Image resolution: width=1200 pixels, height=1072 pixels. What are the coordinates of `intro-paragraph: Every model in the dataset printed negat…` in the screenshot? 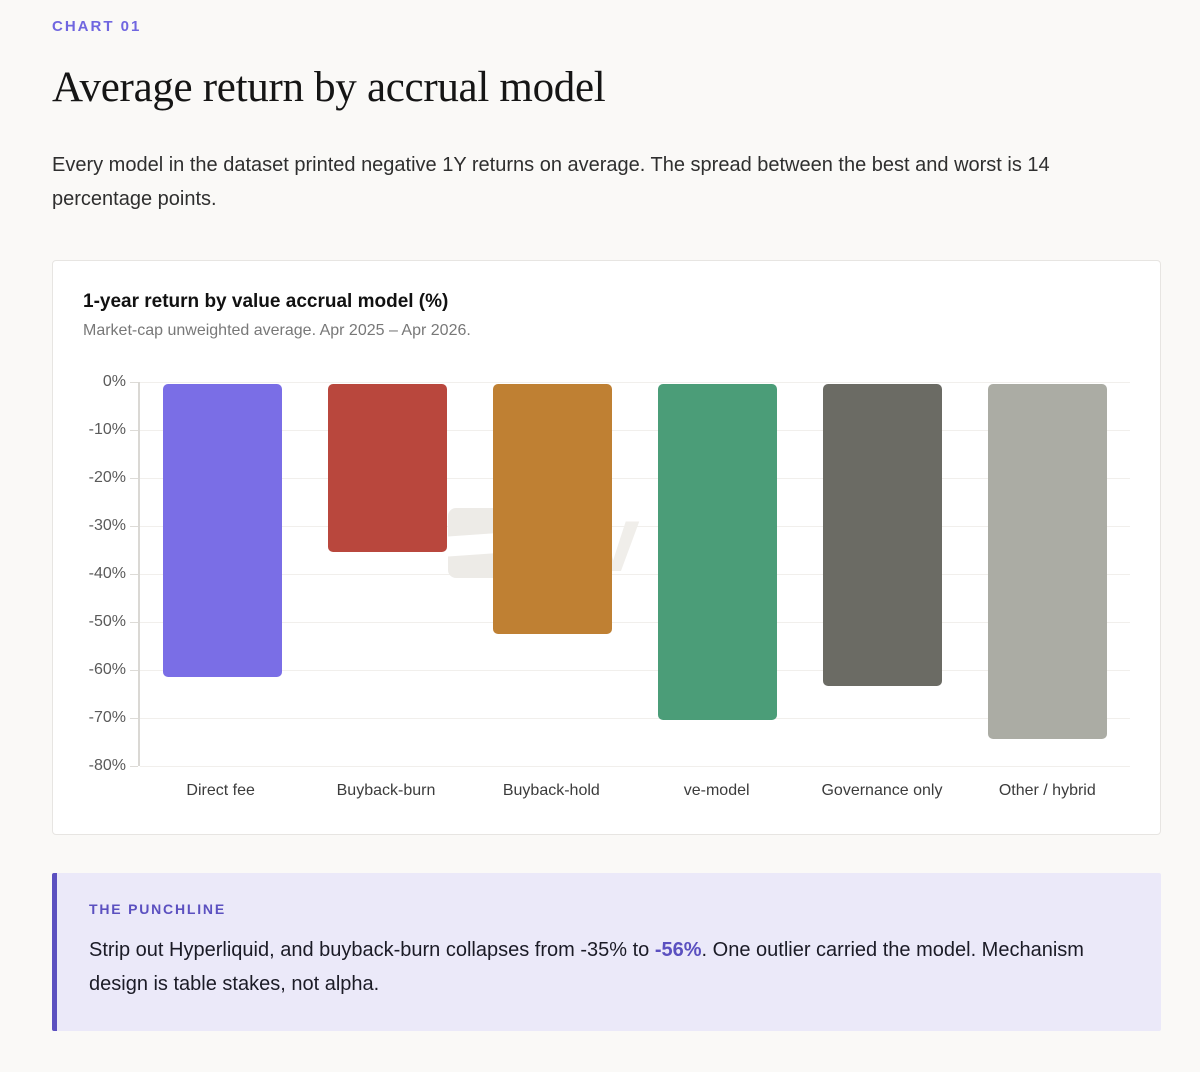 It's located at (551, 182).